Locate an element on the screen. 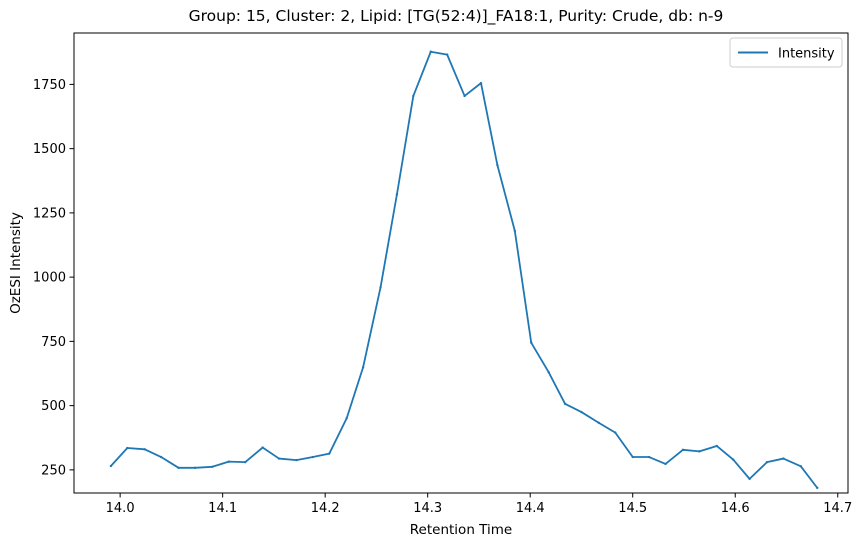  x-tick-label: 14.5 is located at coordinates (632, 508).